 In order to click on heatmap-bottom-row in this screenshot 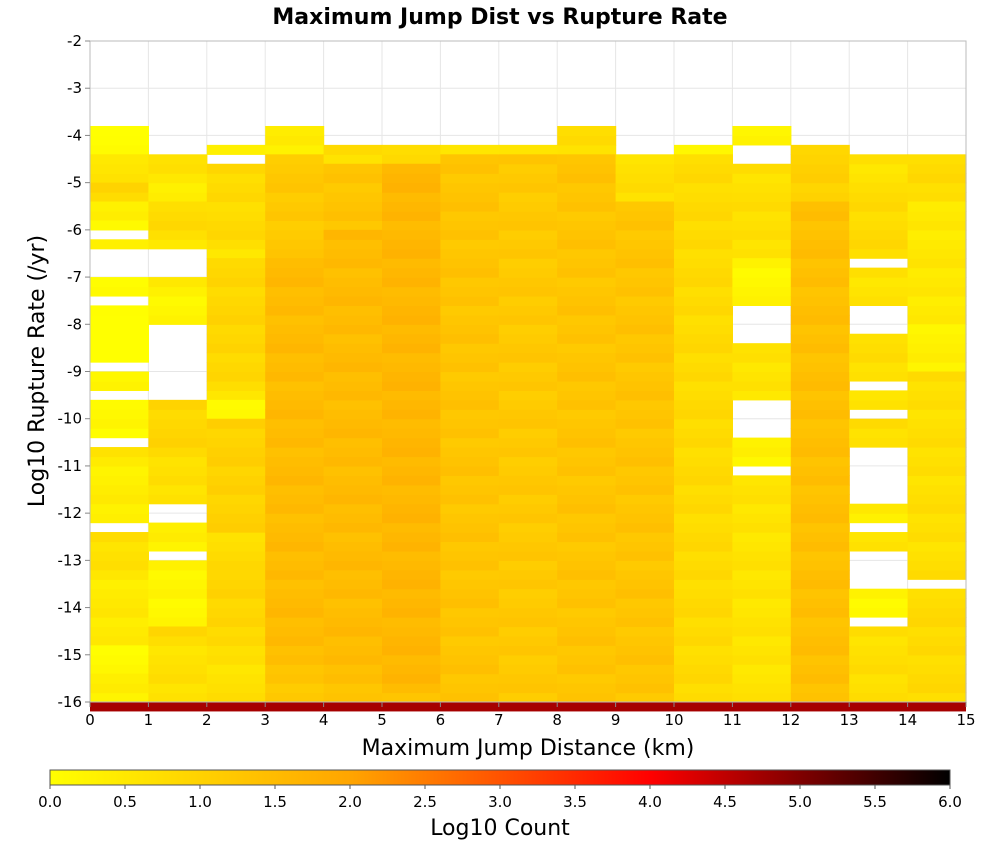, I will do `click(528, 707)`.